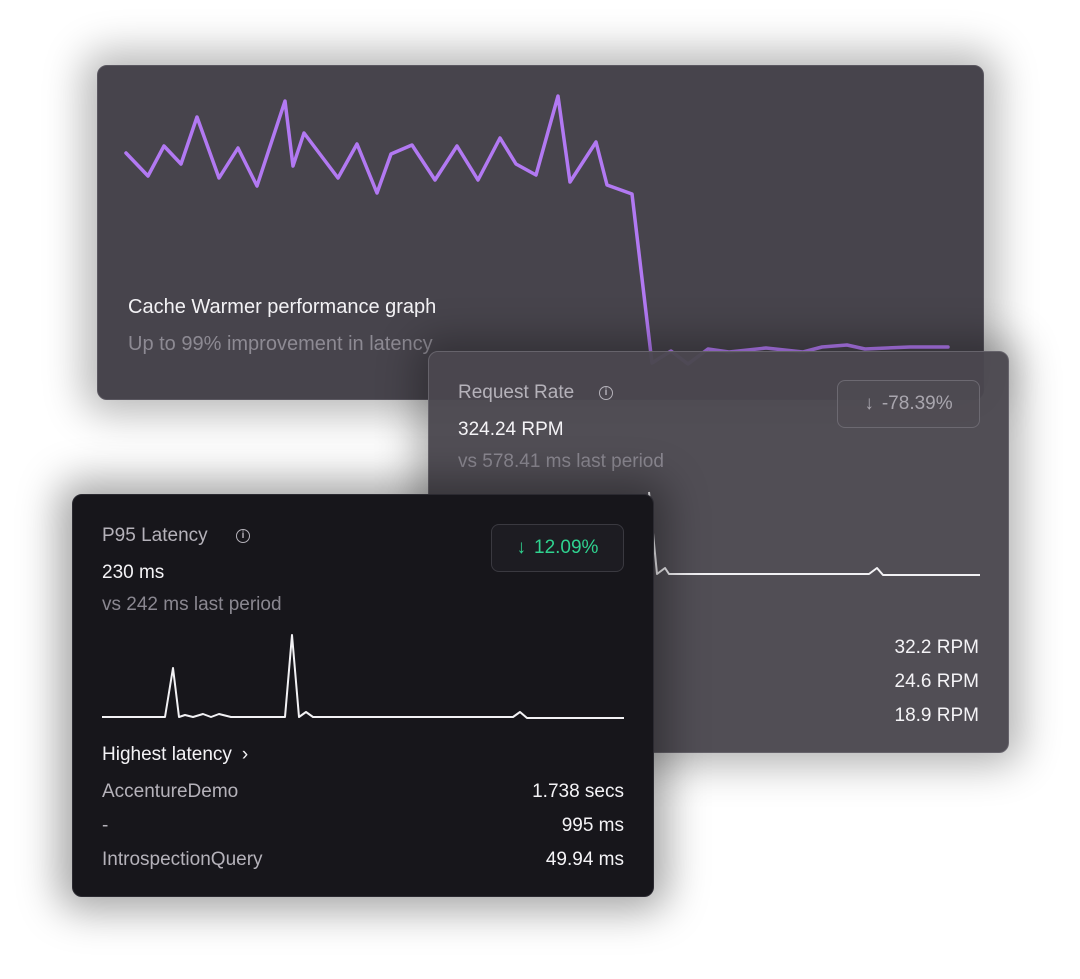 The width and height of the screenshot is (1080, 979). What do you see at coordinates (936, 681) in the screenshot?
I see `request-rate-row-value: 24.6 RPM` at bounding box center [936, 681].